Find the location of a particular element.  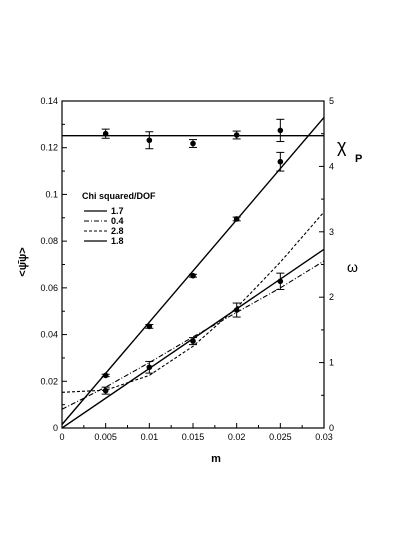

right-y-tick-label-0: 0 is located at coordinates (331, 428).